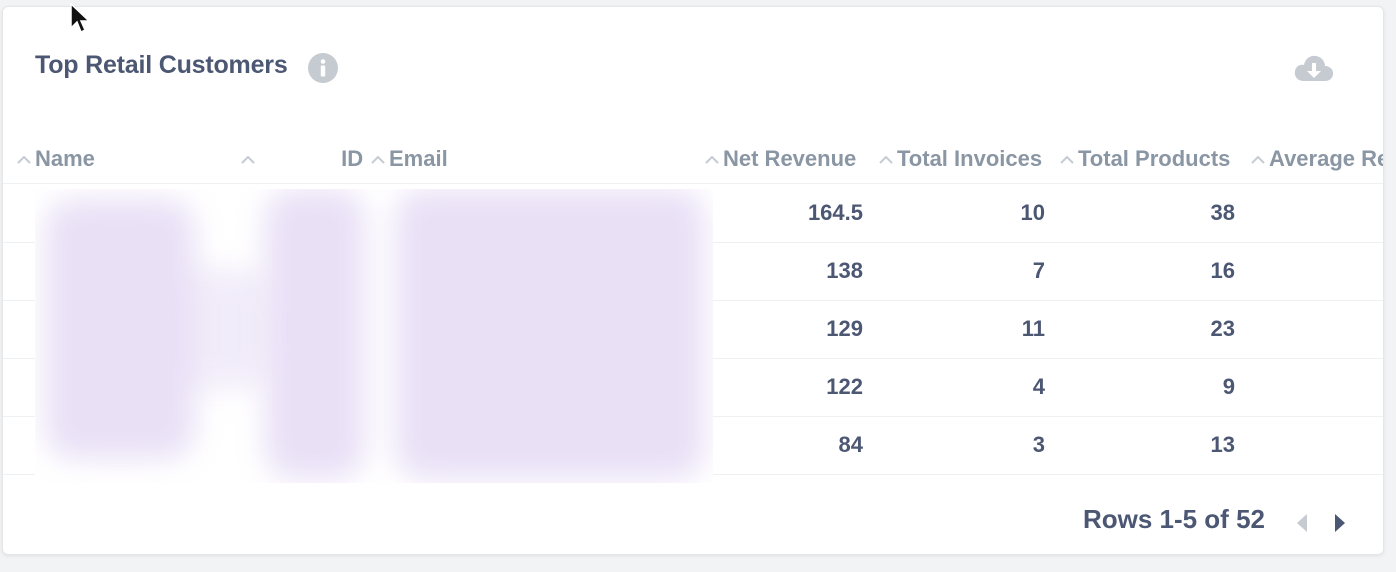 Image resolution: width=1396 pixels, height=572 pixels. Describe the element at coordinates (844, 270) in the screenshot. I see `cell-net-revenue: 138` at that location.